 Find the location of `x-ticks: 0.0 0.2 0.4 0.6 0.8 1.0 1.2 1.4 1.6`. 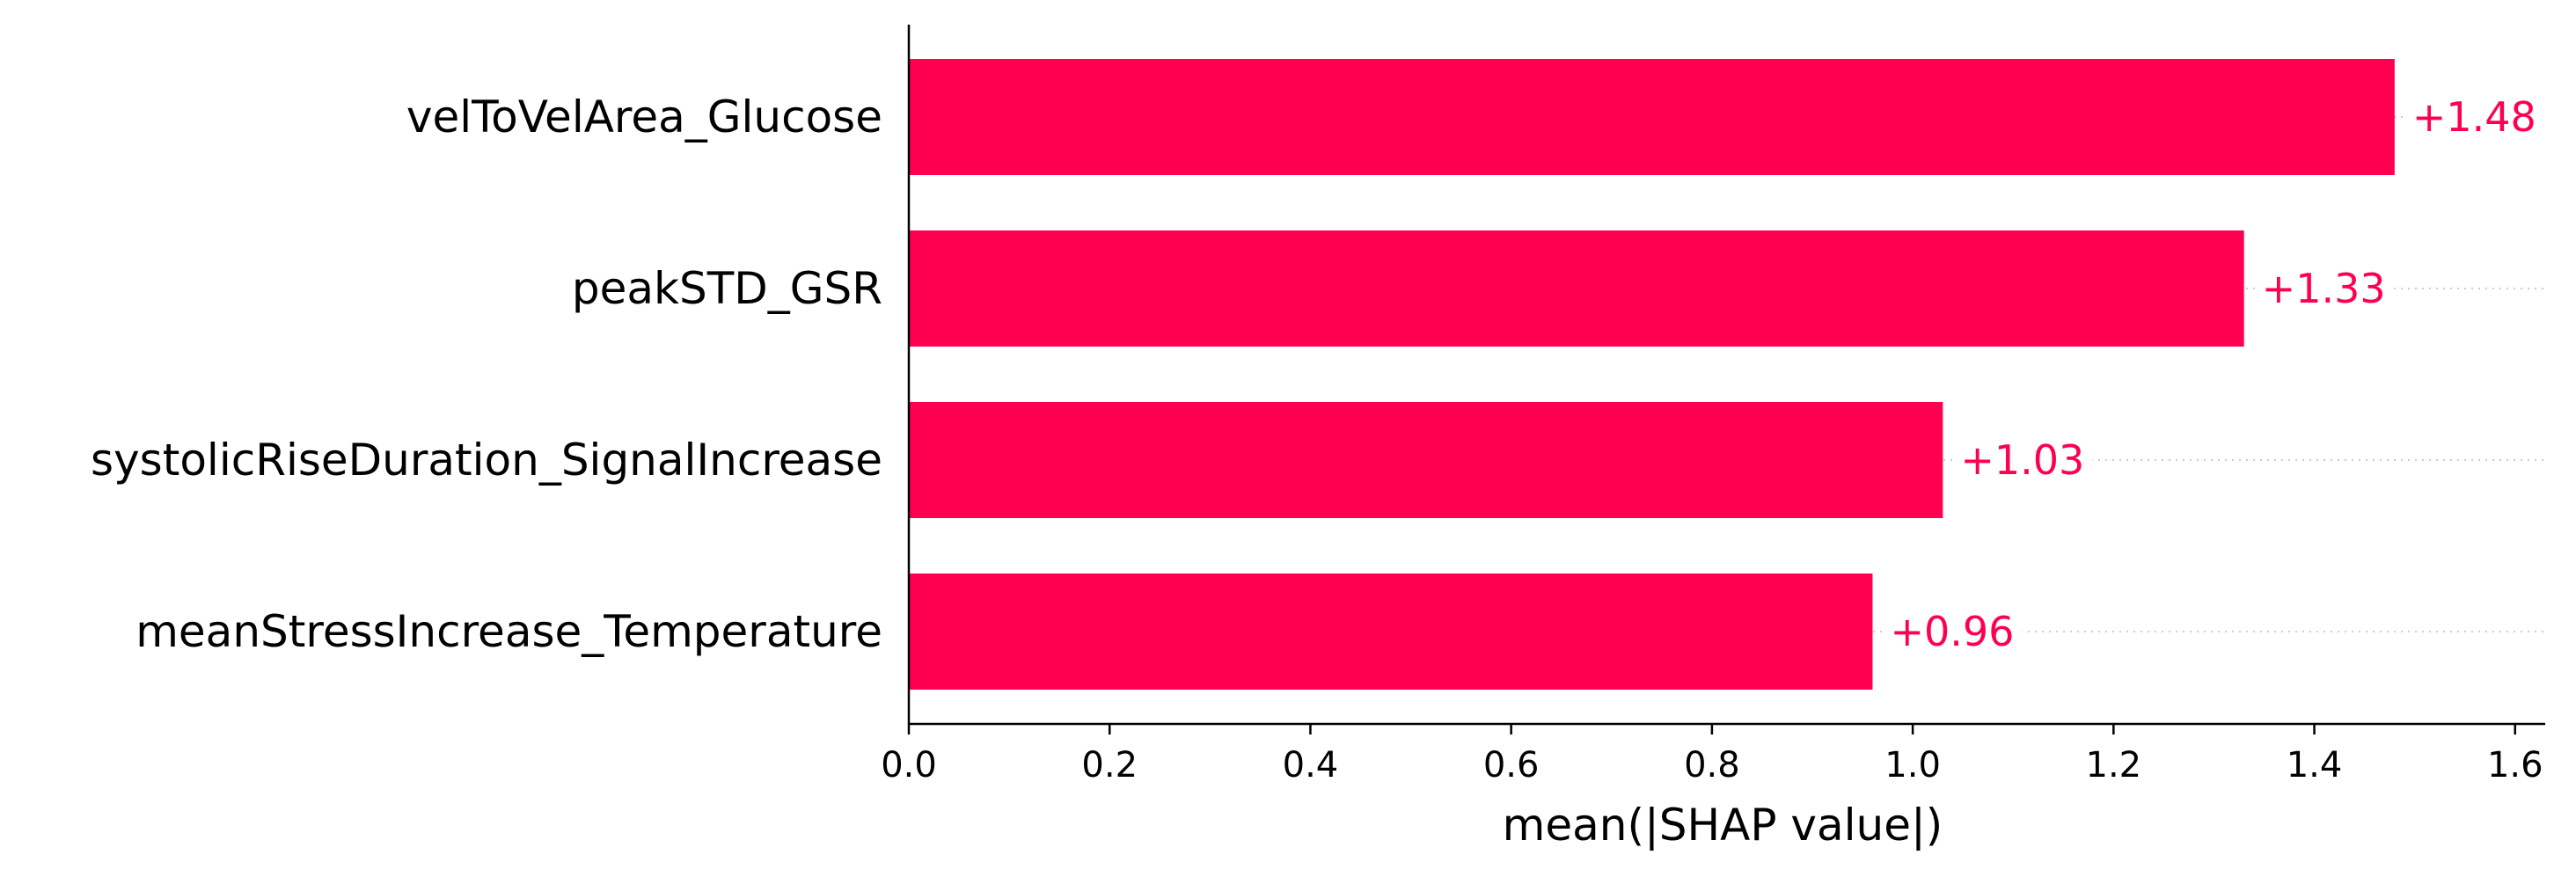

x-ticks: 0.0 0.2 0.4 0.6 0.8 1.0 1.2 1.4 1.6 is located at coordinates (1712, 755).